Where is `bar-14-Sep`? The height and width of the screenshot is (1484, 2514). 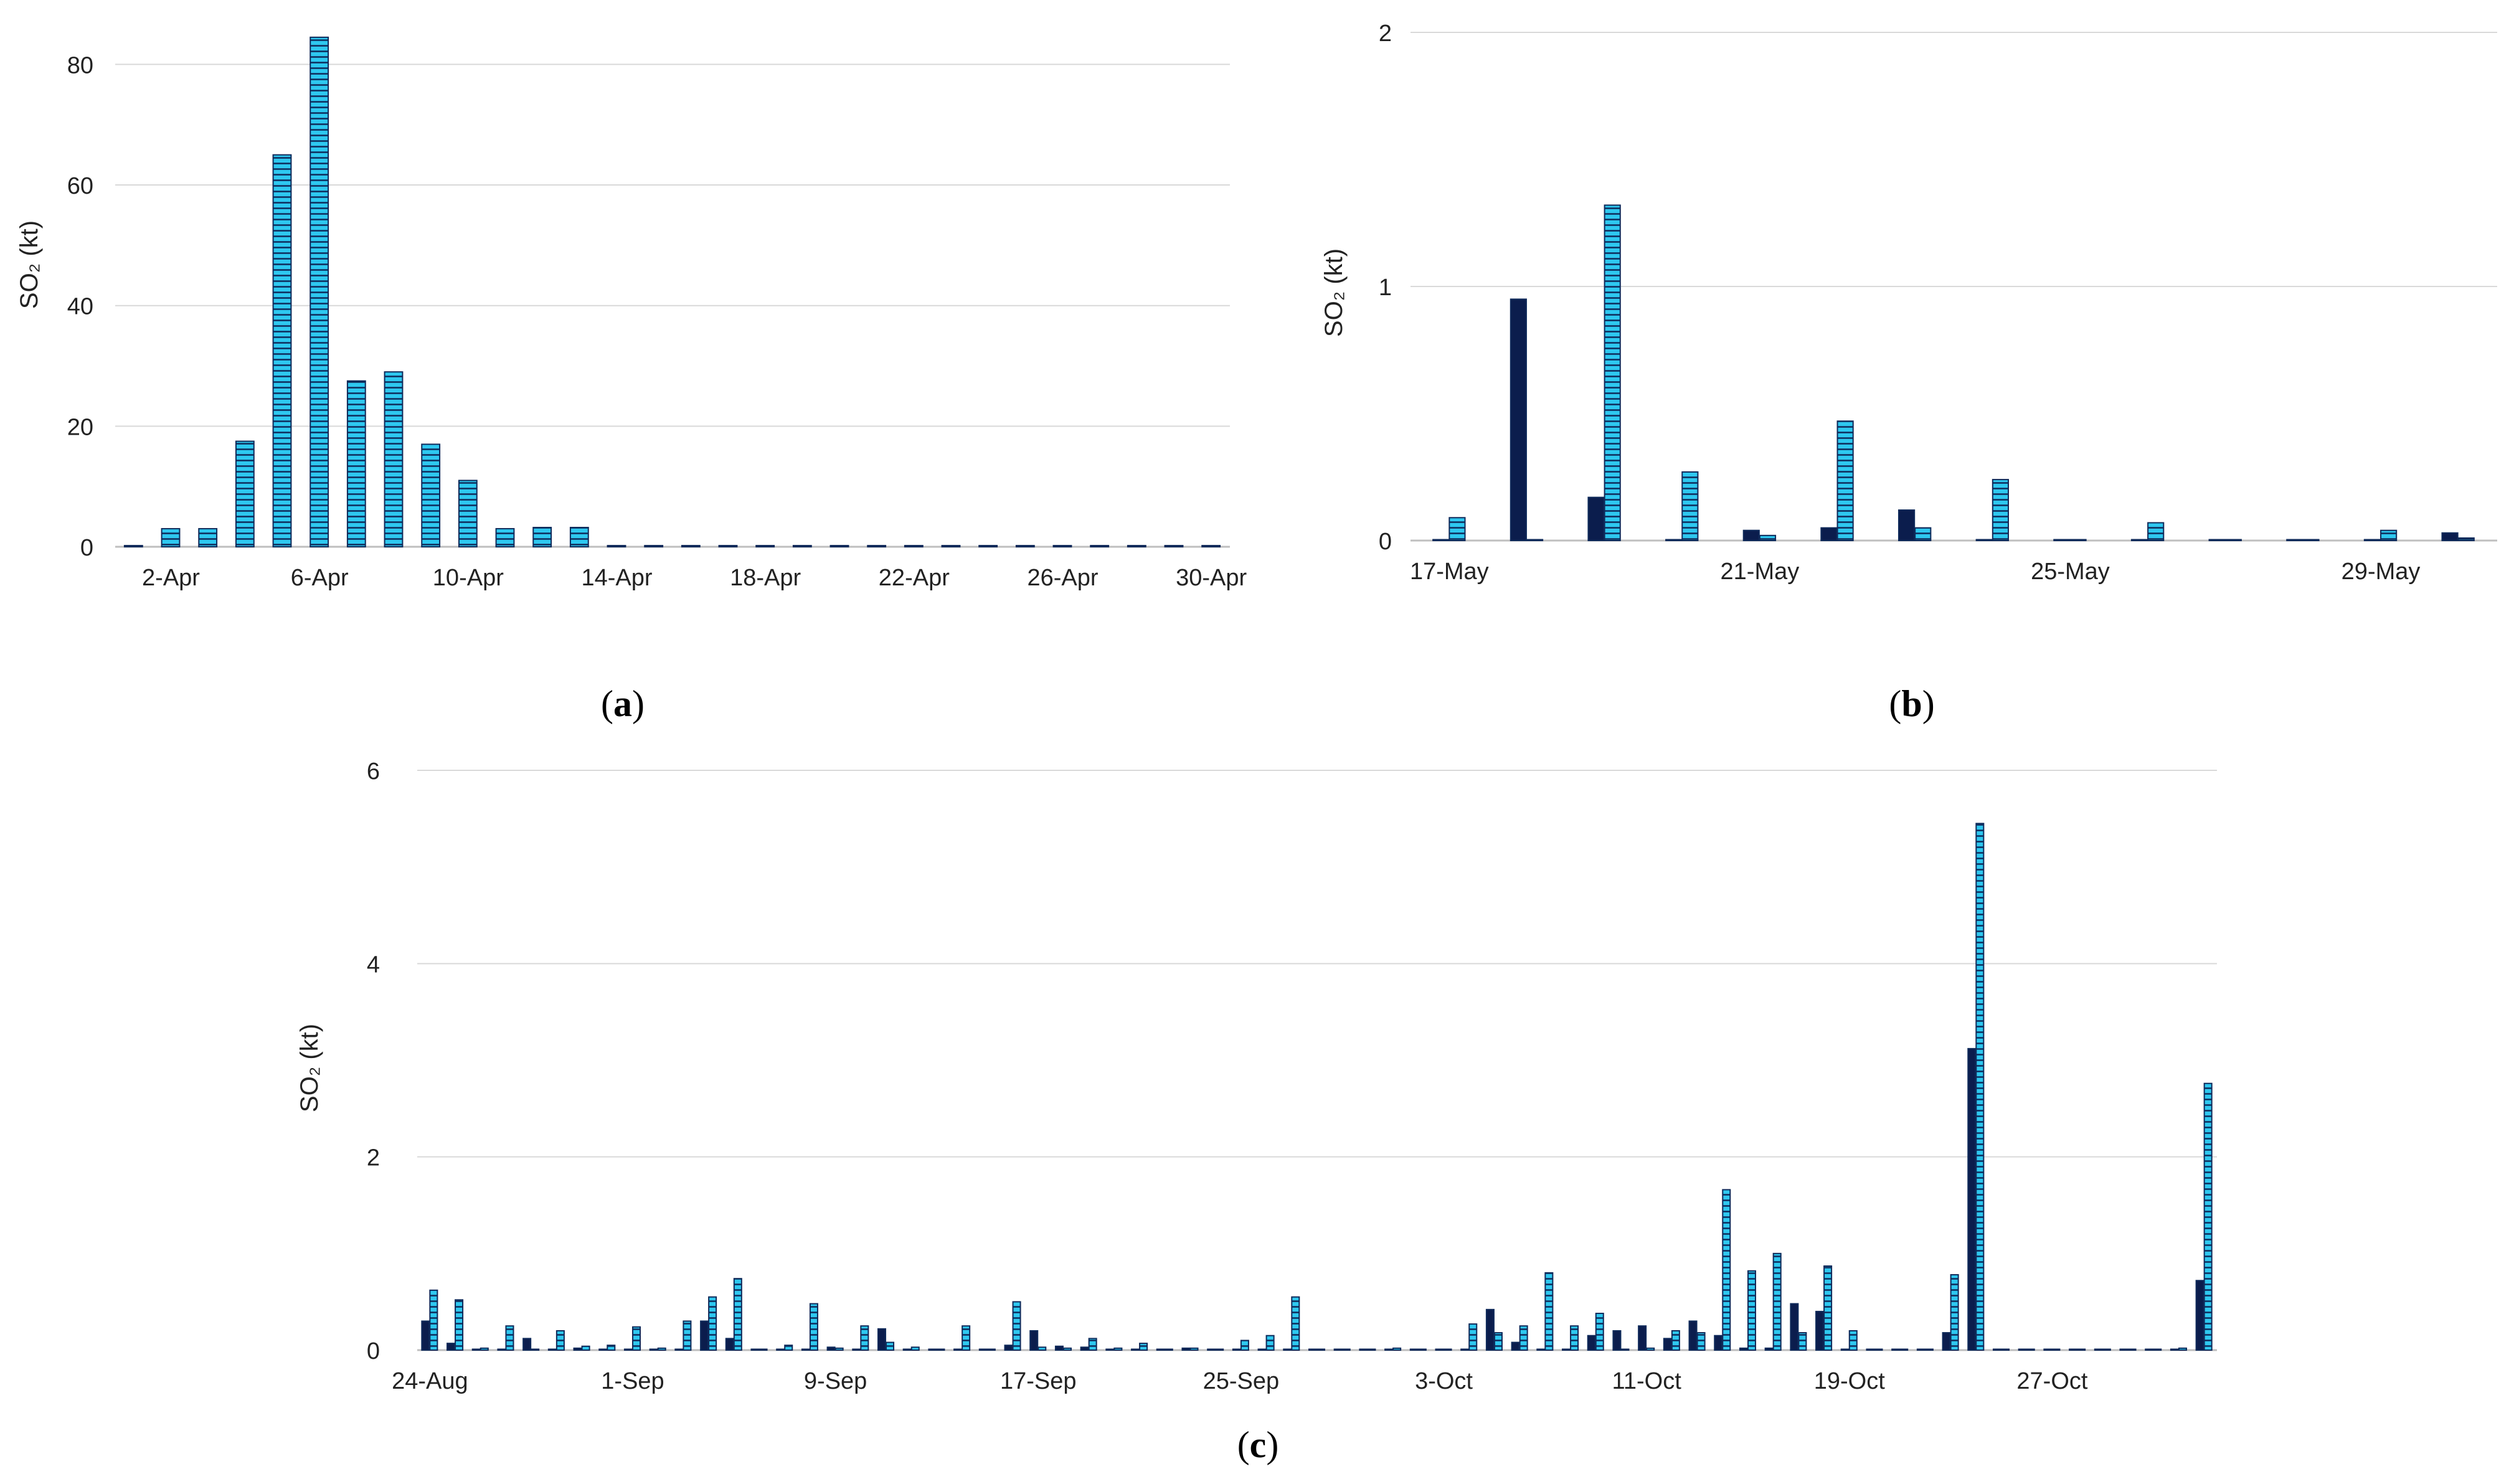
bar-14-Sep is located at coordinates (958, 1349).